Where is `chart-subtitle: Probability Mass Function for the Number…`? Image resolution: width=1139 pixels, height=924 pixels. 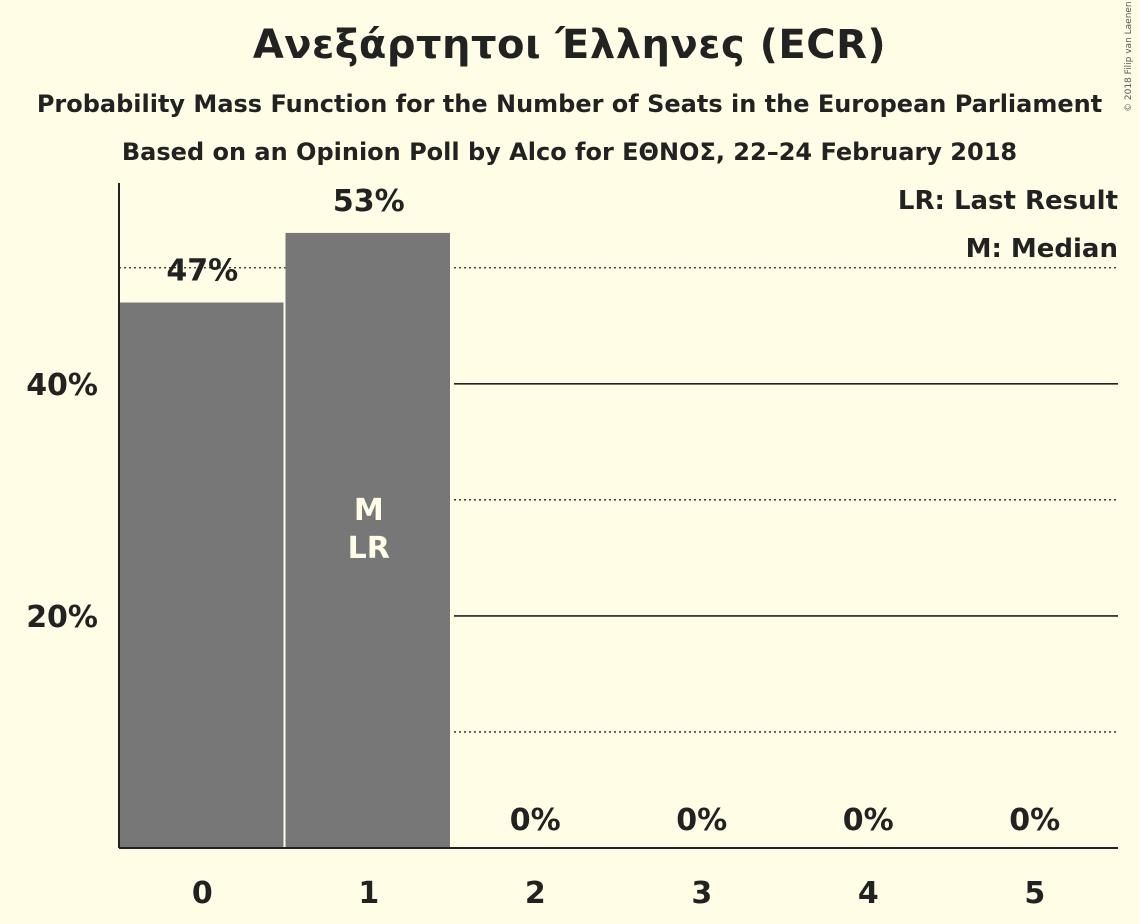 chart-subtitle: Probability Mass Function for the Number… is located at coordinates (569, 104).